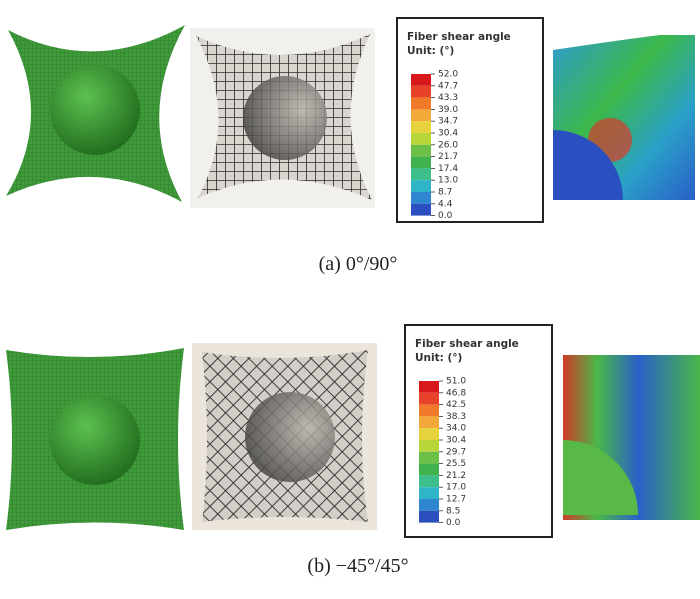 The image size is (700, 599). Describe the element at coordinates (448, 181) in the screenshot. I see `legend-label: 13.0` at that location.